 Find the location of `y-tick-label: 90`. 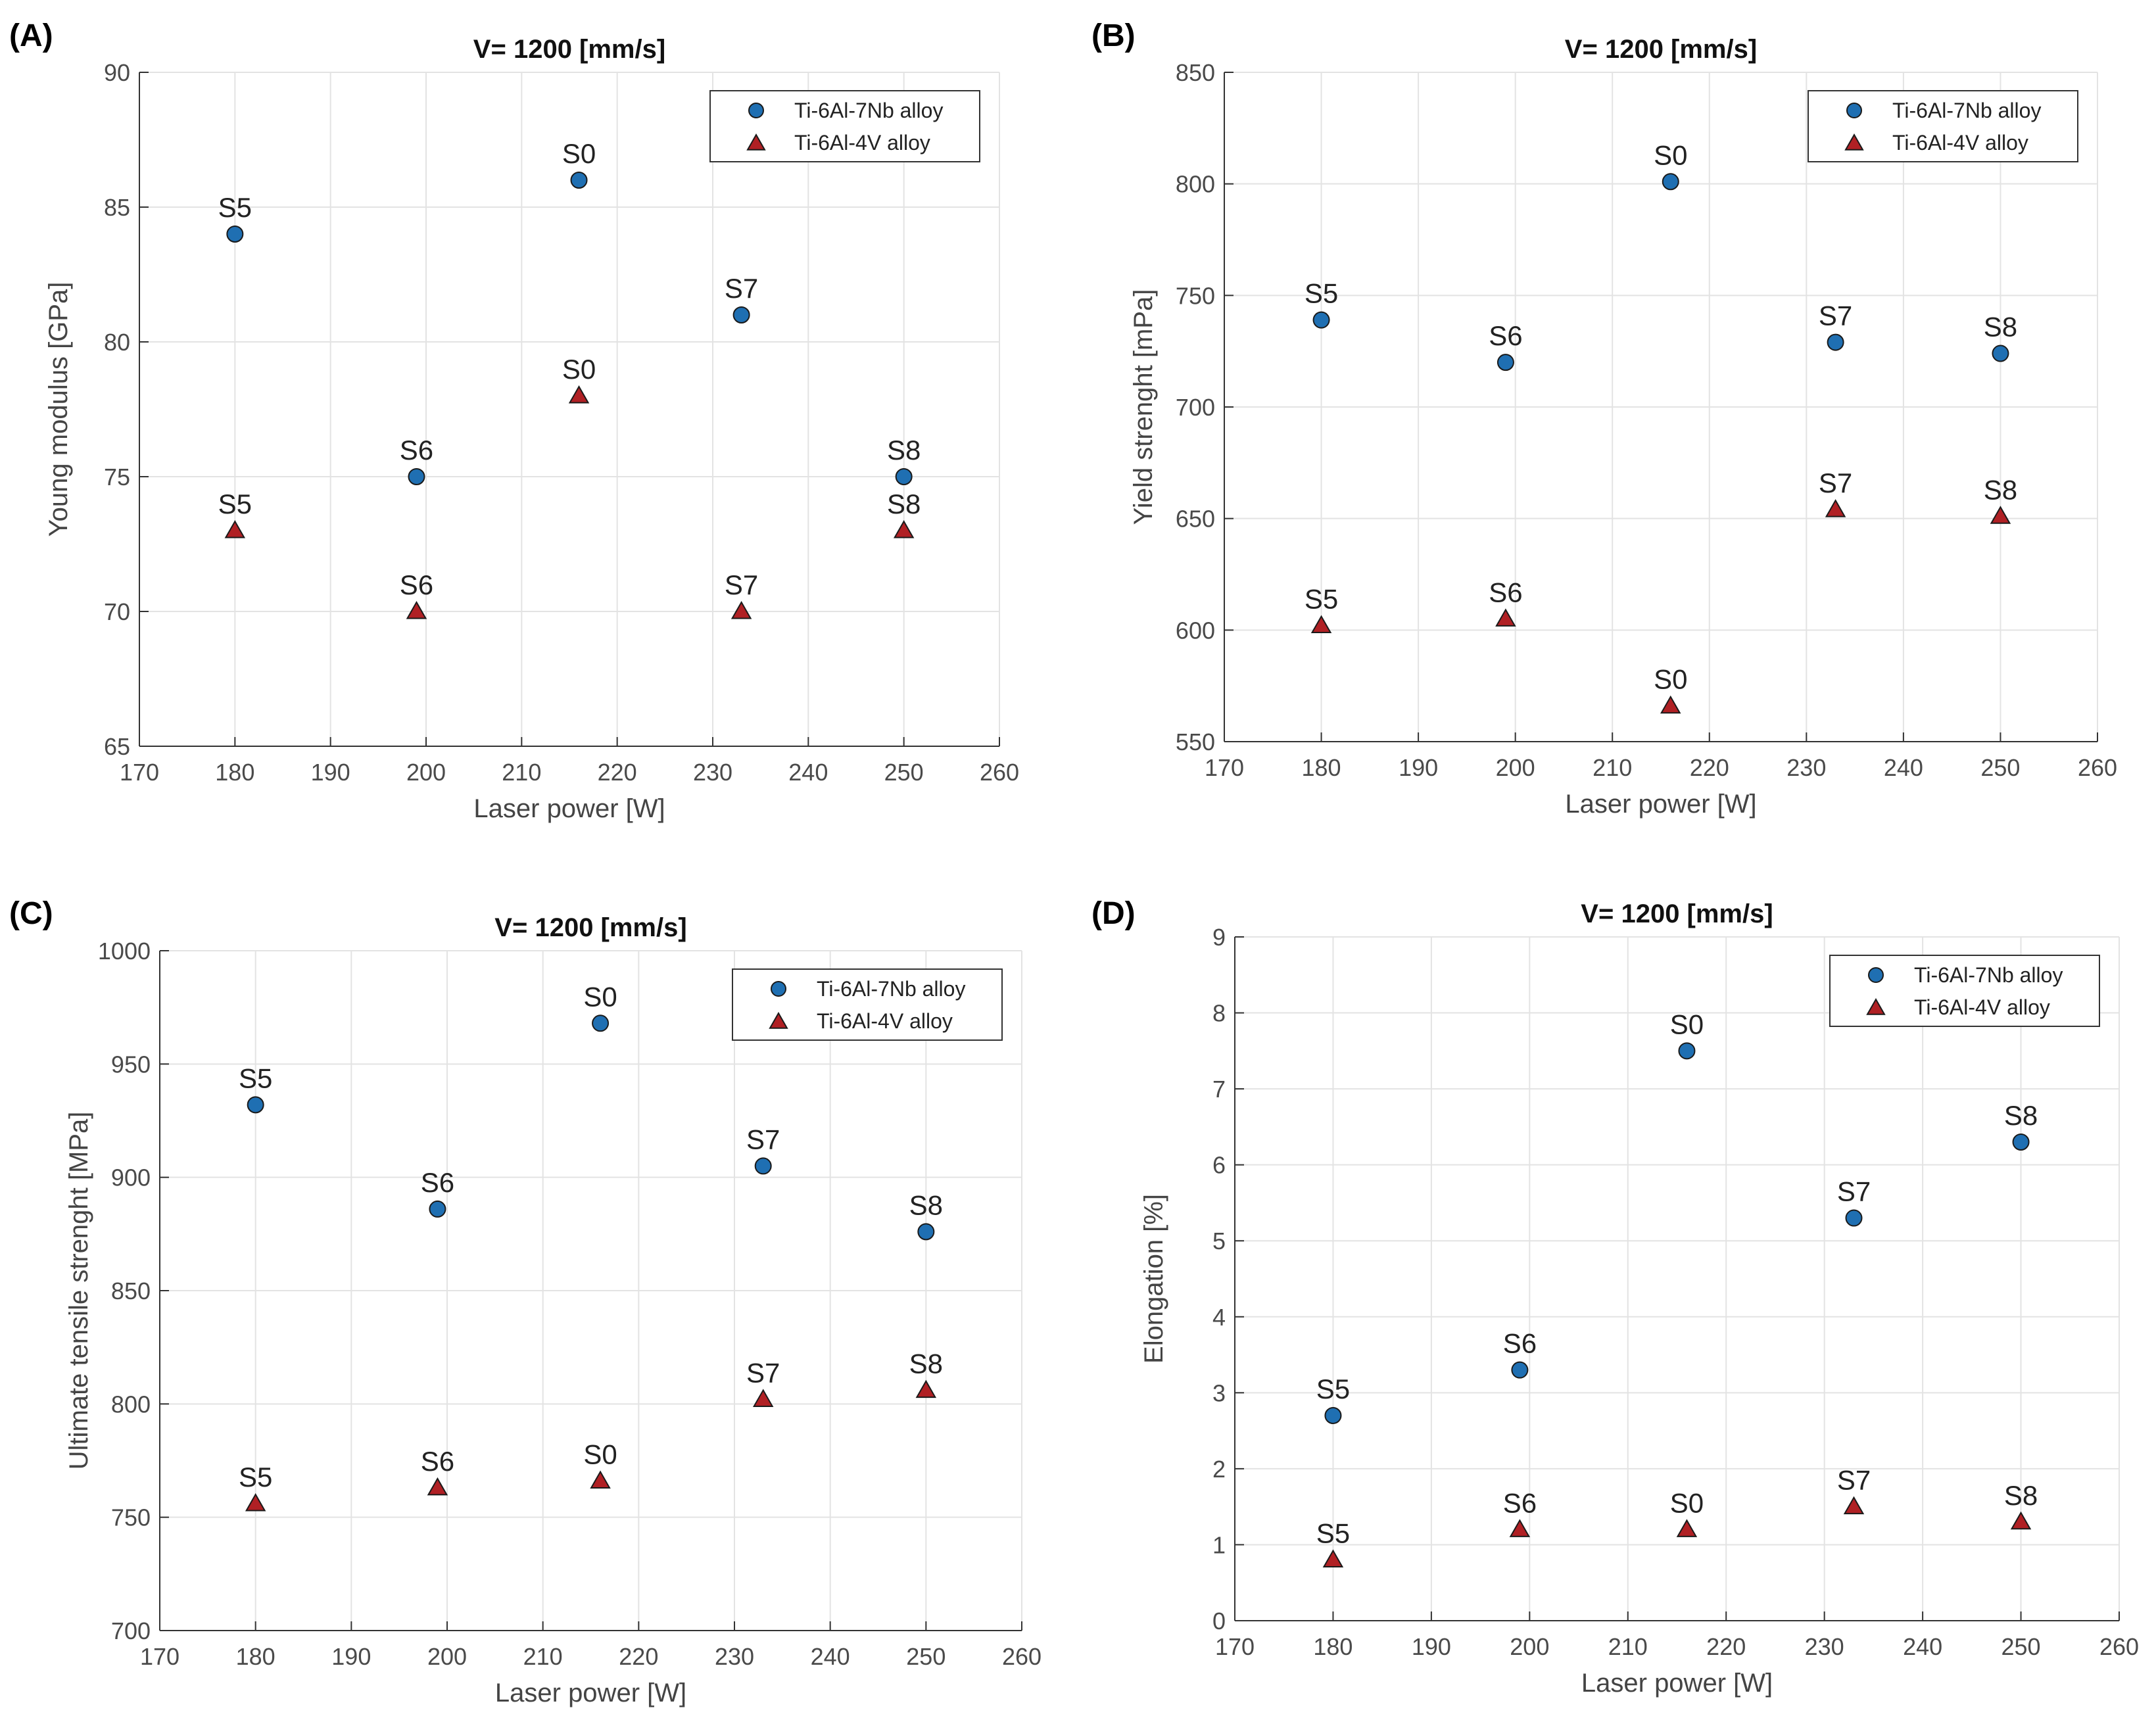

y-tick-label: 90 is located at coordinates (117, 72).